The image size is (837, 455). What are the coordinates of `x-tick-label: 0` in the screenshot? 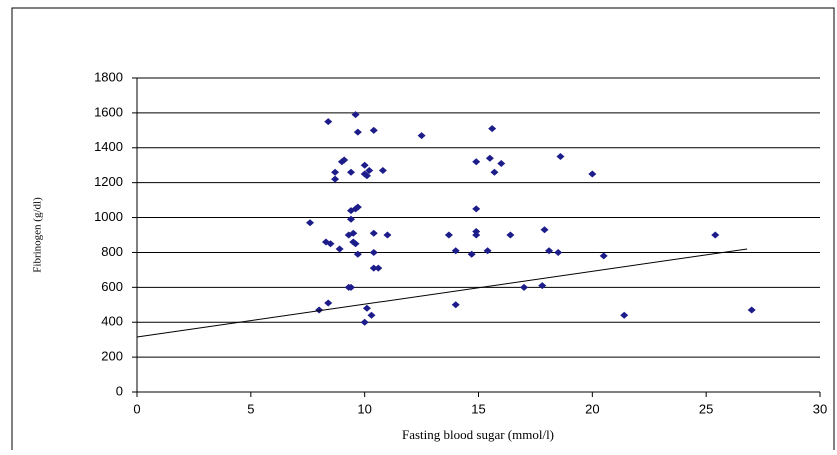 It's located at (136, 408).